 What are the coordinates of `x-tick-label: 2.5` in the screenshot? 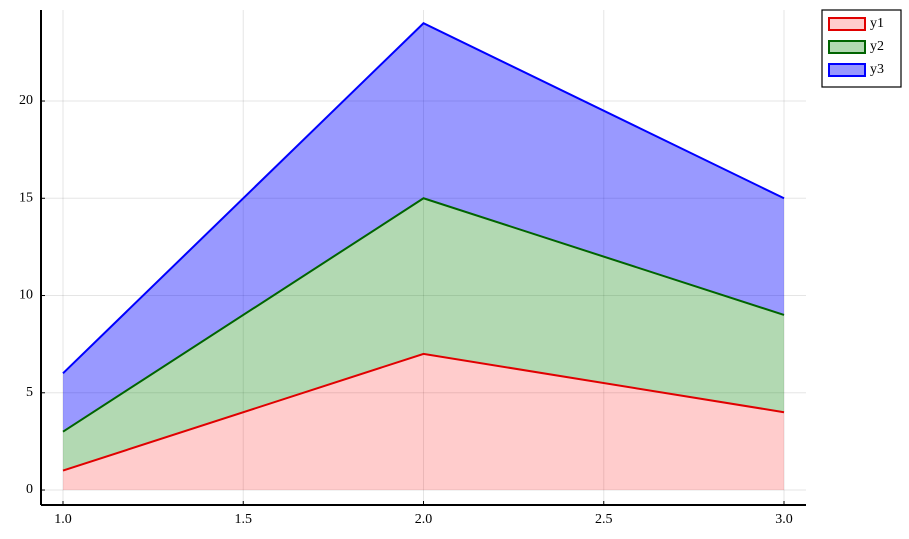 It's located at (604, 519).